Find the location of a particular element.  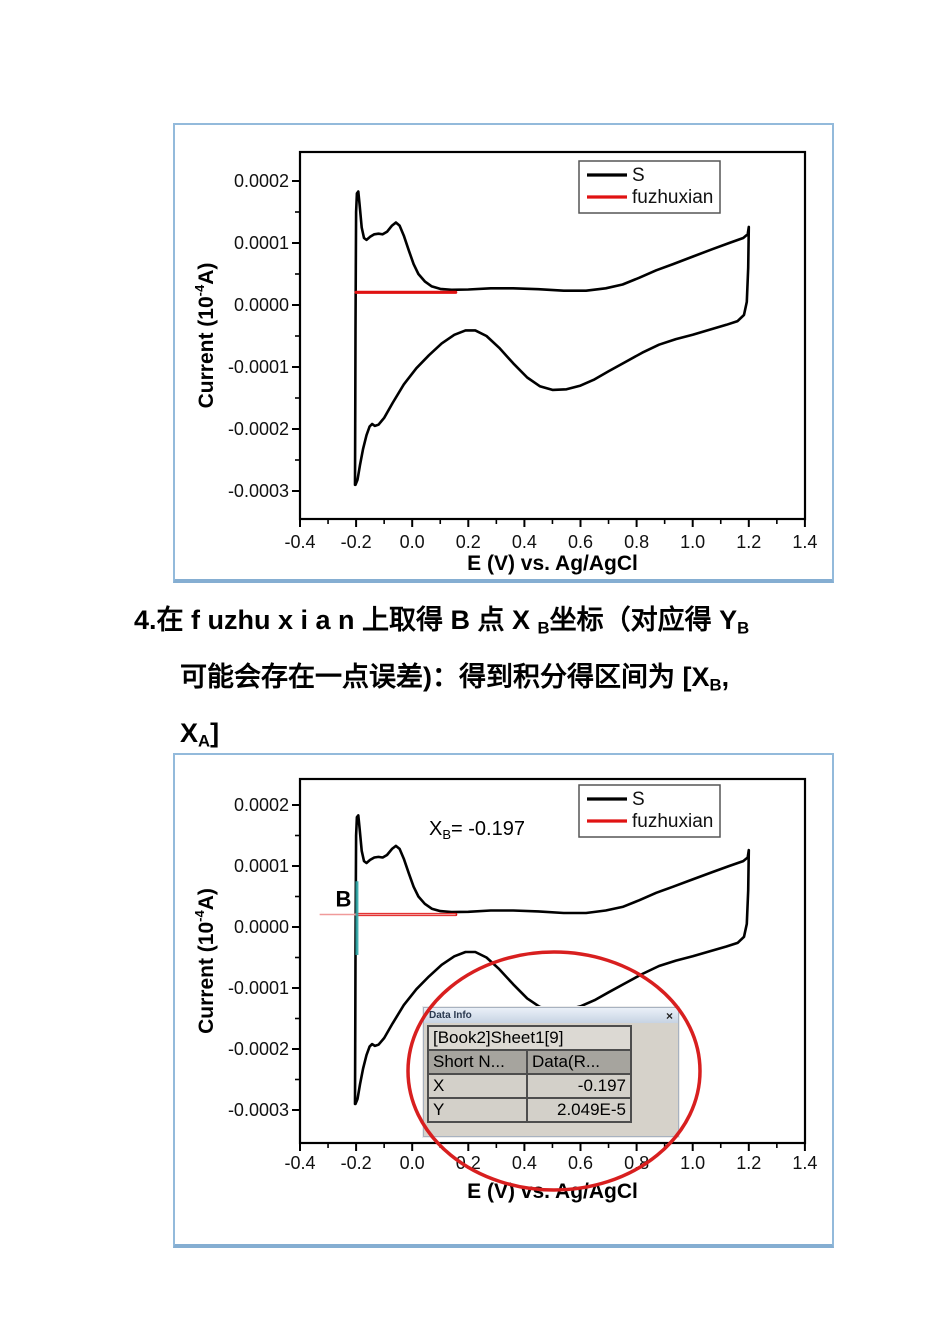

note-seg: X is located at coordinates (189, 733).